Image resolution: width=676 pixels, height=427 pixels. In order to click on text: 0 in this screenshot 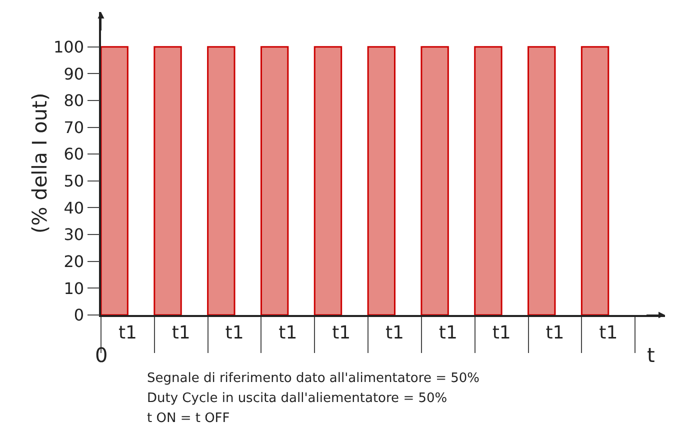, I will do `click(101, 355)`.